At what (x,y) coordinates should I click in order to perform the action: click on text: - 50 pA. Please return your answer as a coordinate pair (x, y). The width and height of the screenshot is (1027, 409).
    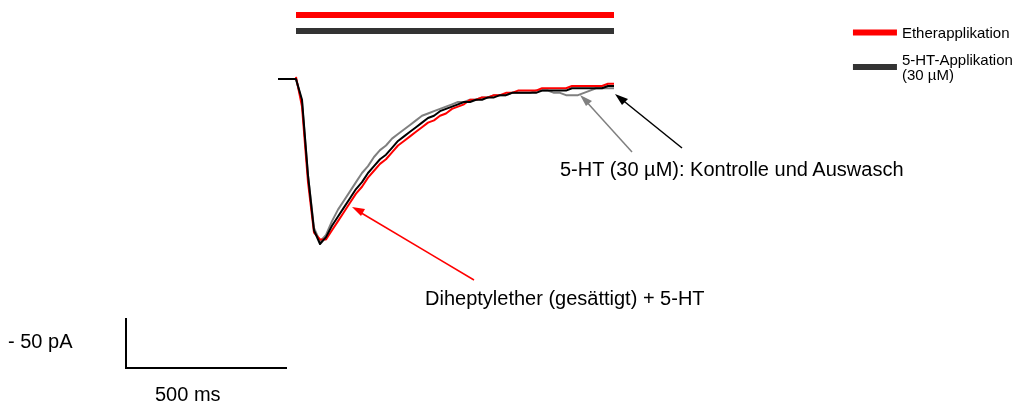
    Looking at the image, I should click on (40, 341).